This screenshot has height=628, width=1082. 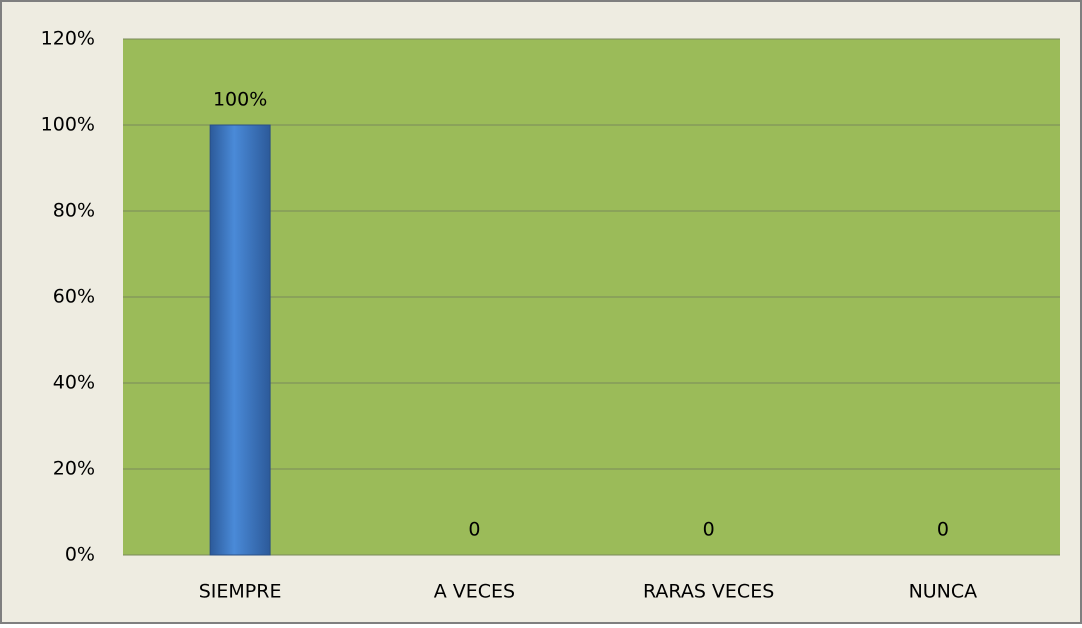 What do you see at coordinates (240, 340) in the screenshot?
I see `bar` at bounding box center [240, 340].